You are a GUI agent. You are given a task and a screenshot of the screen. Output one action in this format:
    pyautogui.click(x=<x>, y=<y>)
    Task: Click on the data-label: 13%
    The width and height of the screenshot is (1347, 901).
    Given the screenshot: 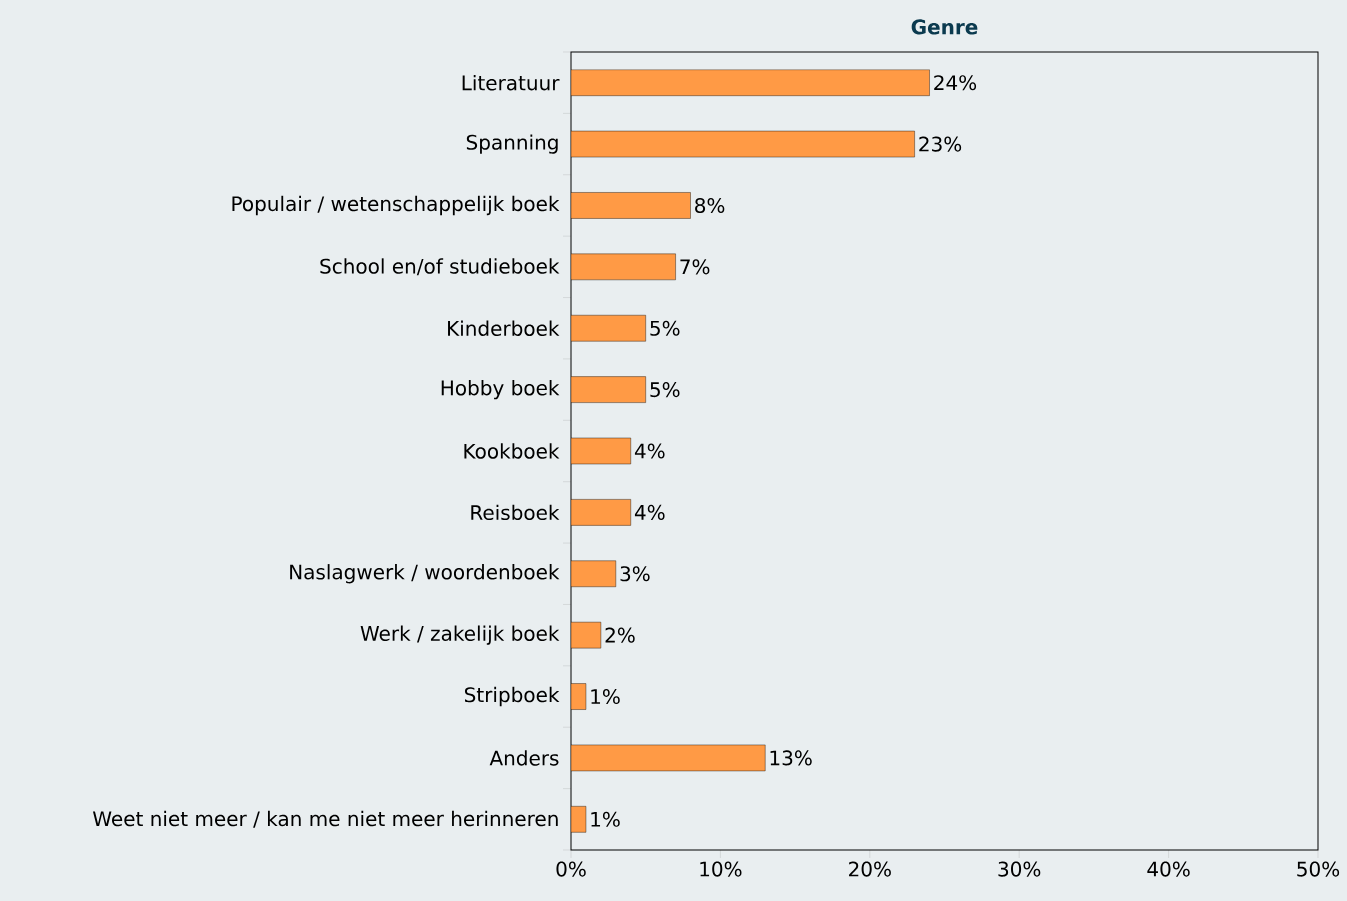 What is the action you would take?
    pyautogui.click(x=791, y=758)
    